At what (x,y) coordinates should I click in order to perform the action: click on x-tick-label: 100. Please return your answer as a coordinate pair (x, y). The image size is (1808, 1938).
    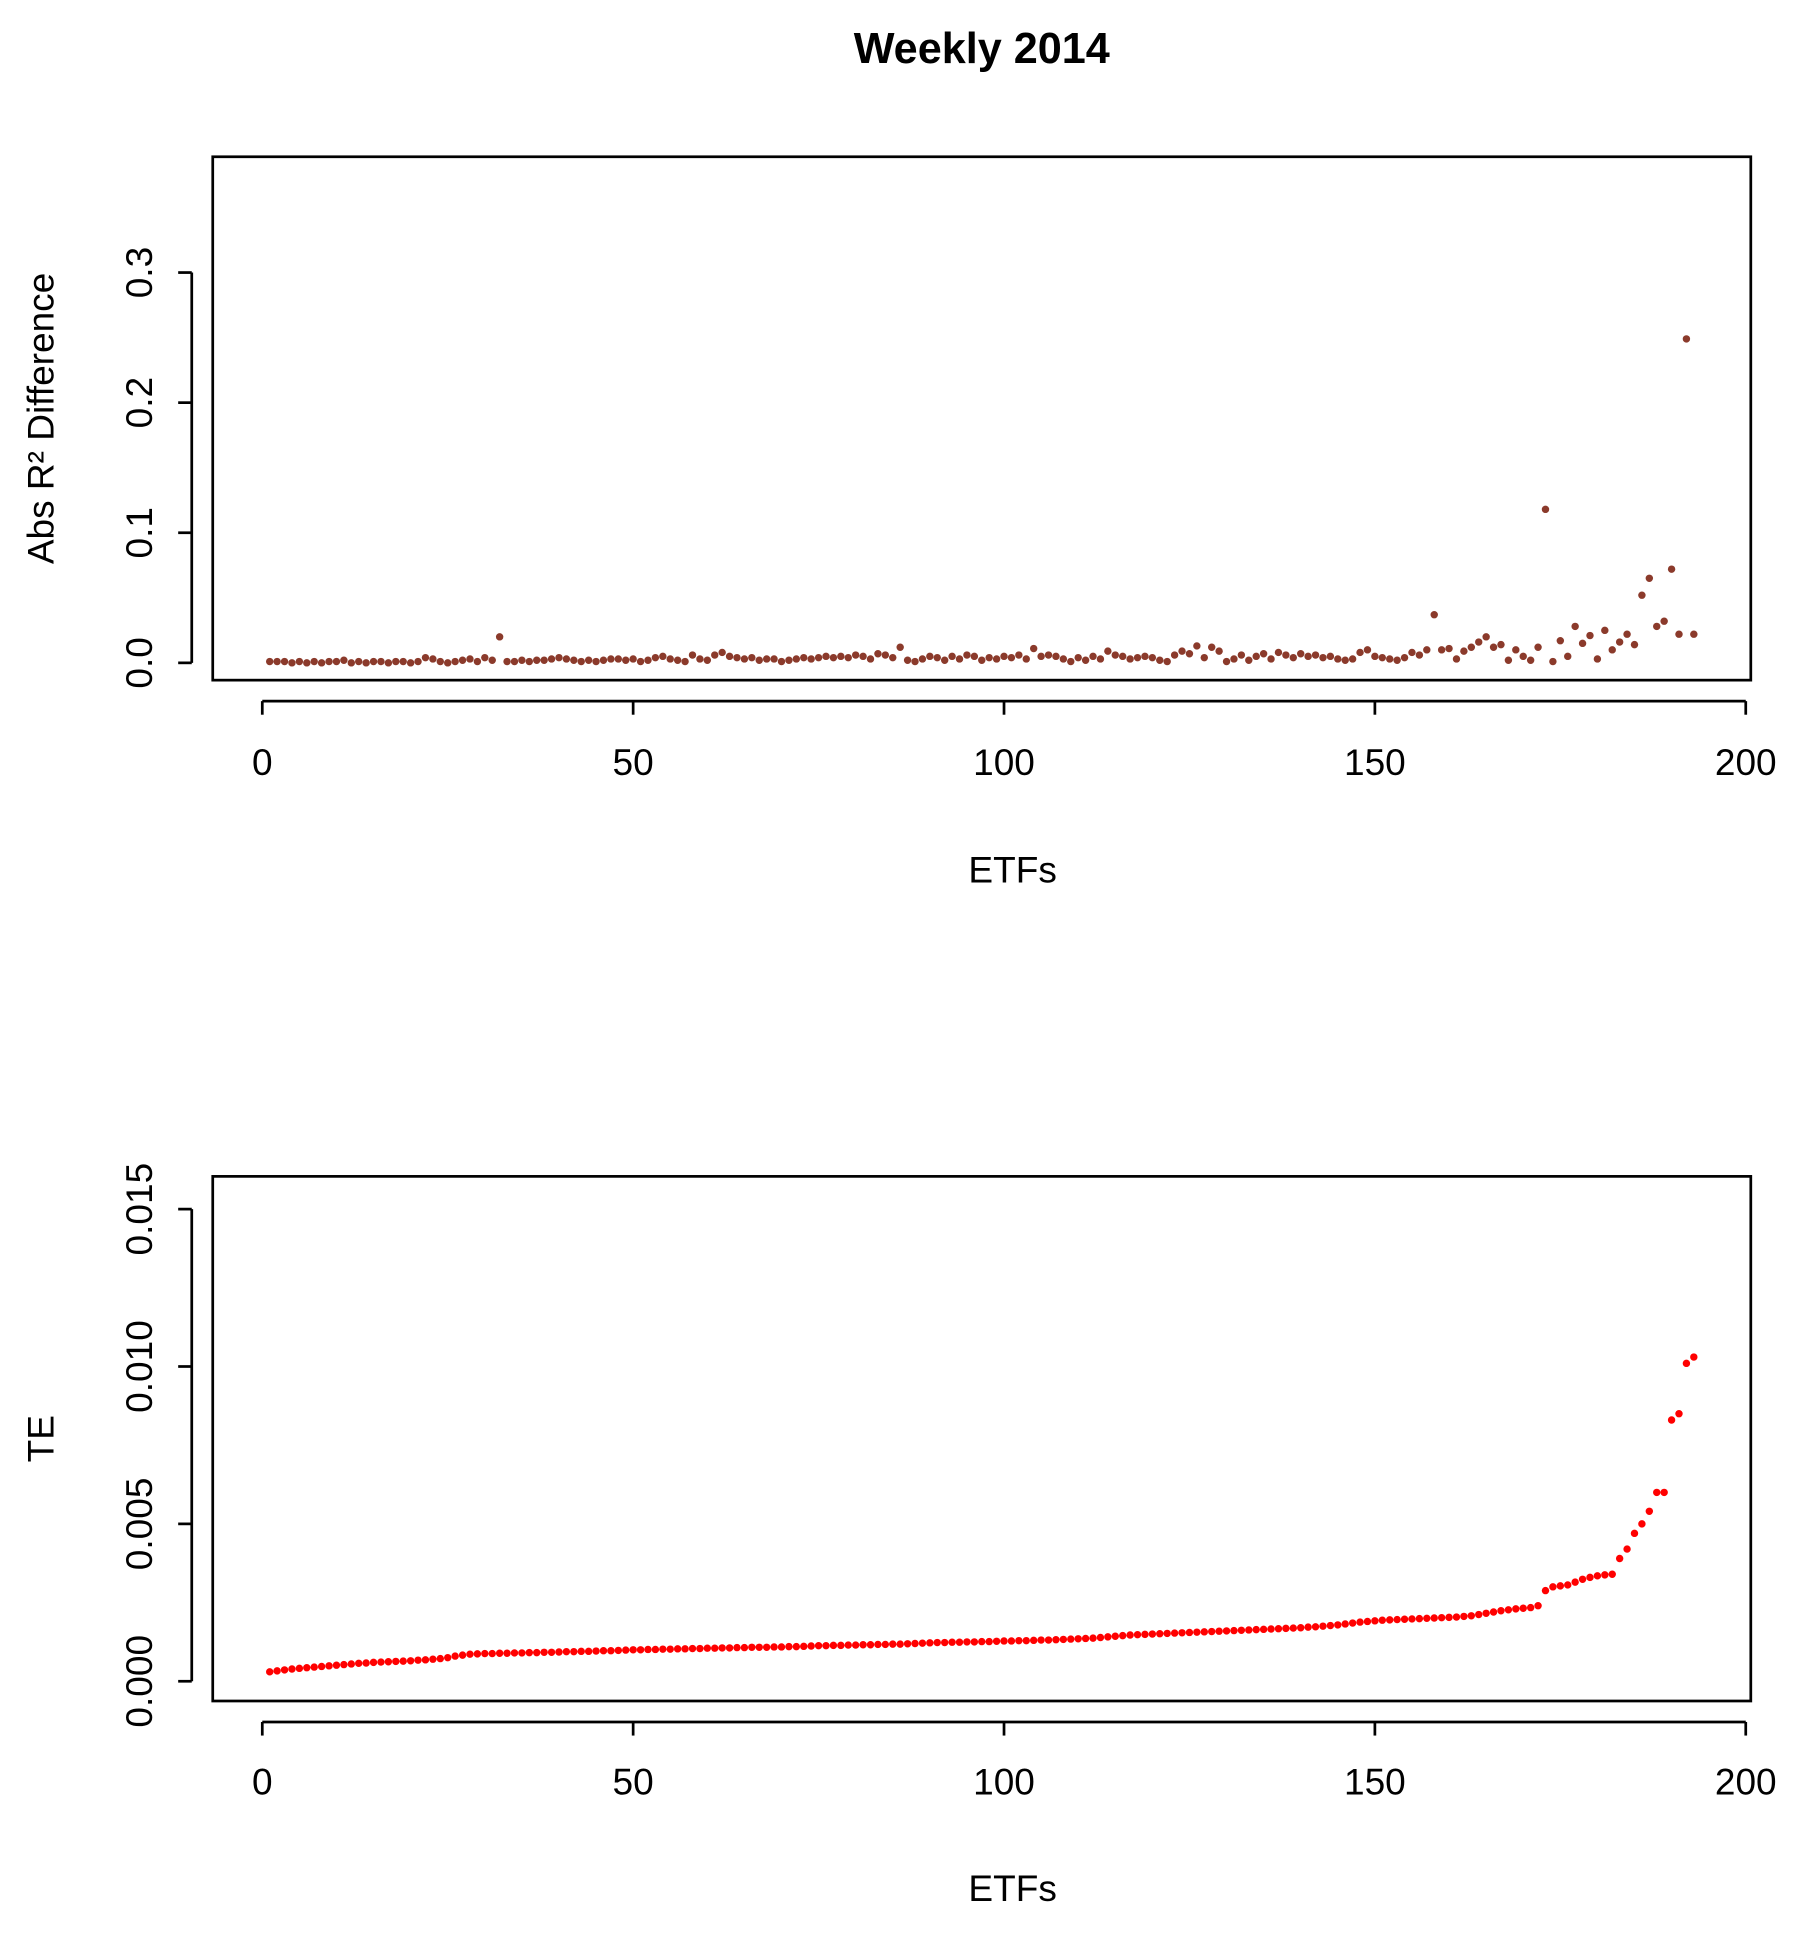
    Looking at the image, I should click on (1004, 762).